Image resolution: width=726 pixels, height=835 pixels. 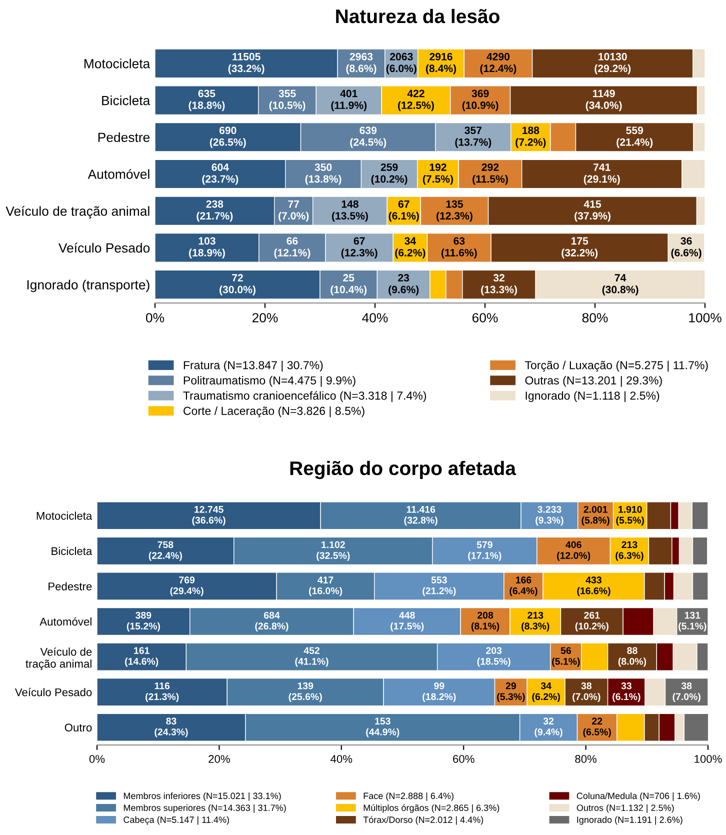 I want to click on y-tick-label: Outro, so click(x=78, y=728).